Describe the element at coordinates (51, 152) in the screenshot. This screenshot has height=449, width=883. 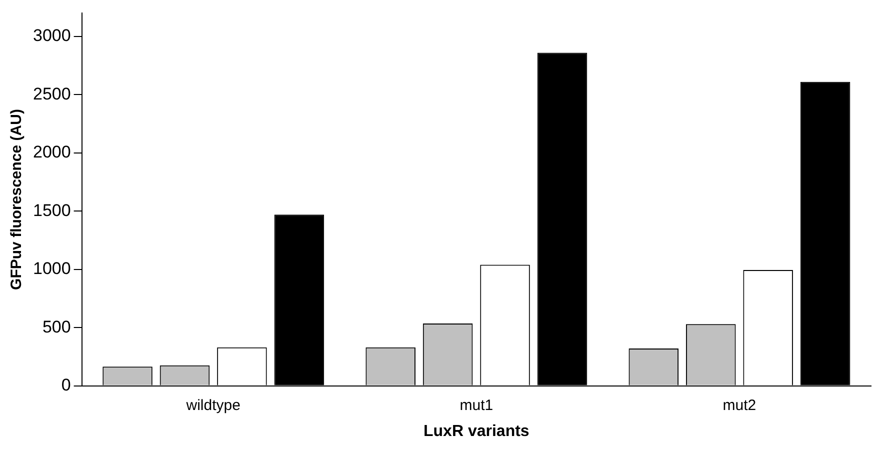
I see `y-tick-label: 2000` at that location.